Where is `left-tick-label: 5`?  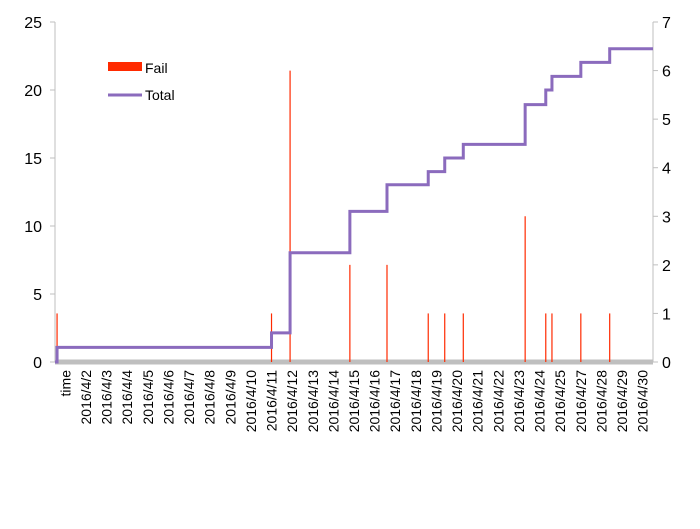 left-tick-label: 5 is located at coordinates (37, 295).